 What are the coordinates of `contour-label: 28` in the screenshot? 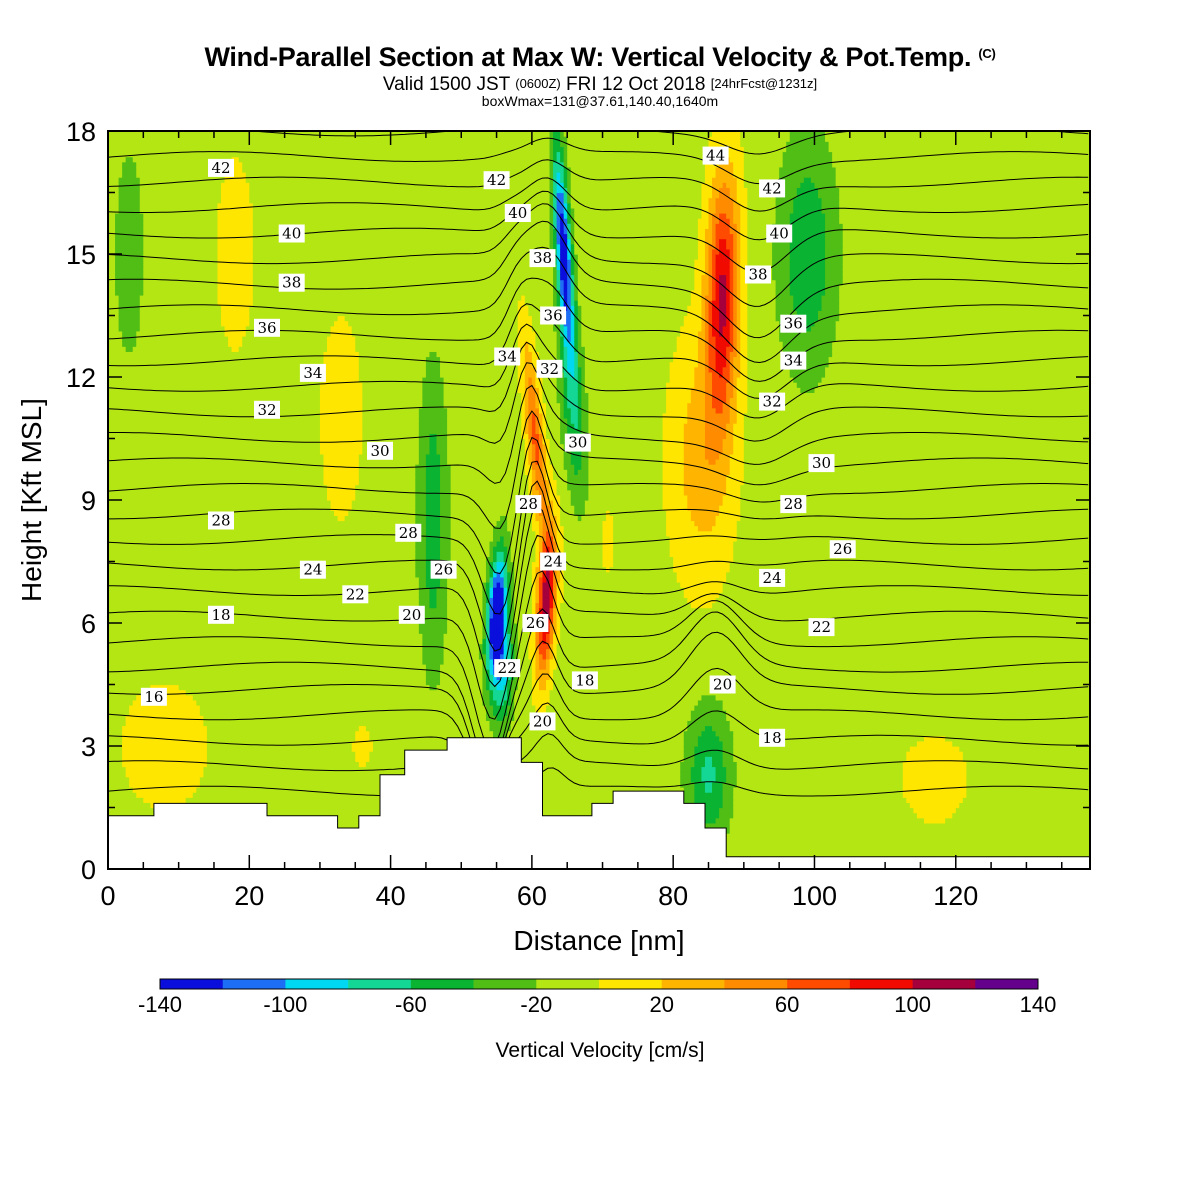 It's located at (408, 532).